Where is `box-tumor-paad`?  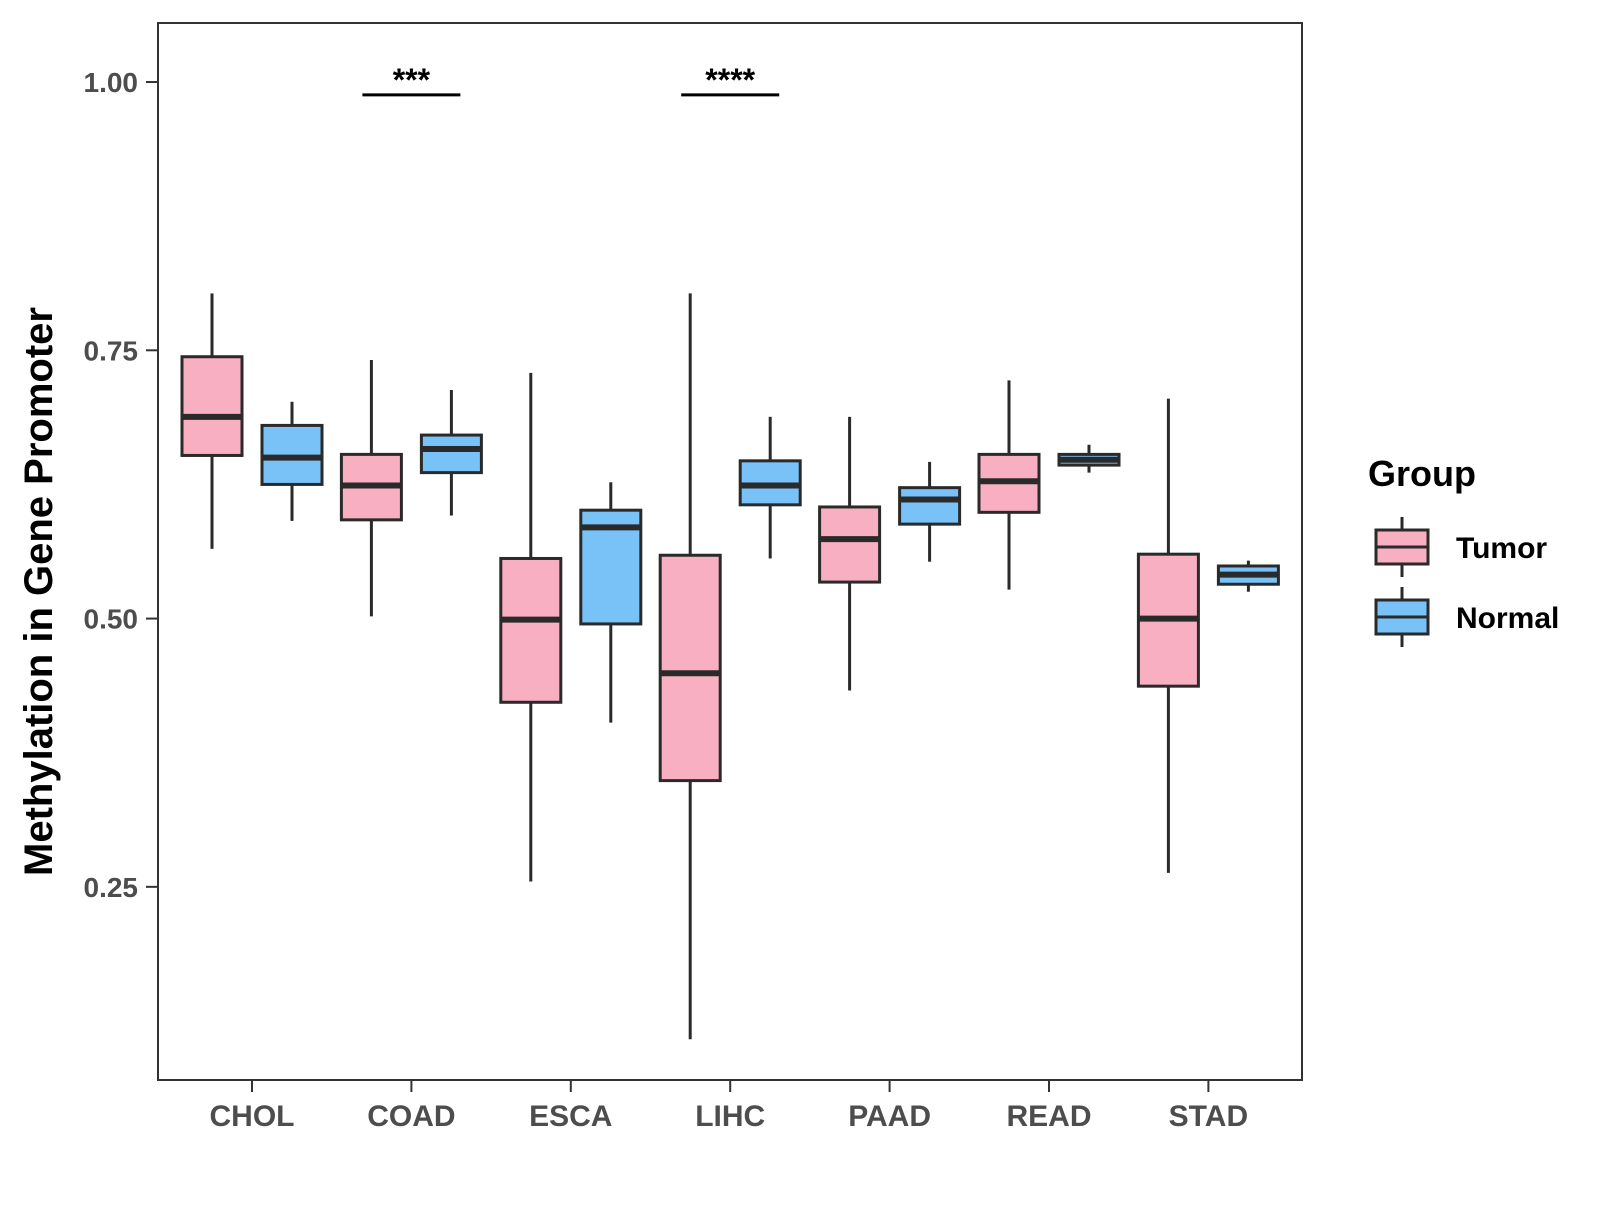
box-tumor-paad is located at coordinates (850, 553).